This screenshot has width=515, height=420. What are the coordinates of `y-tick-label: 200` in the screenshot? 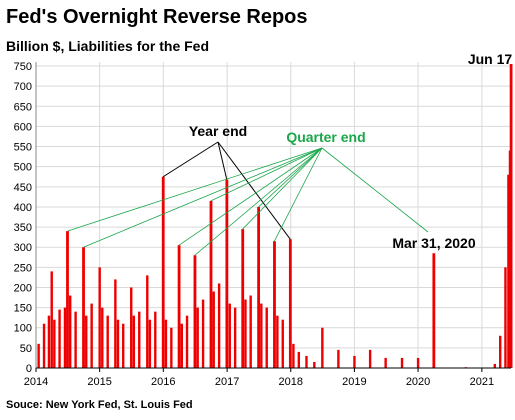 It's located at (23, 288).